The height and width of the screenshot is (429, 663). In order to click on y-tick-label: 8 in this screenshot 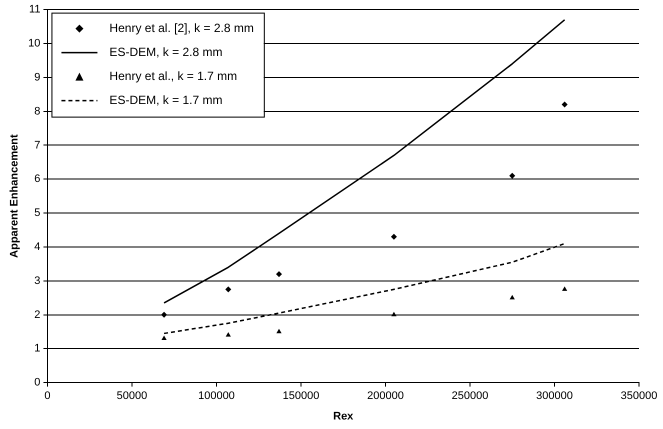, I will do `click(37, 111)`.